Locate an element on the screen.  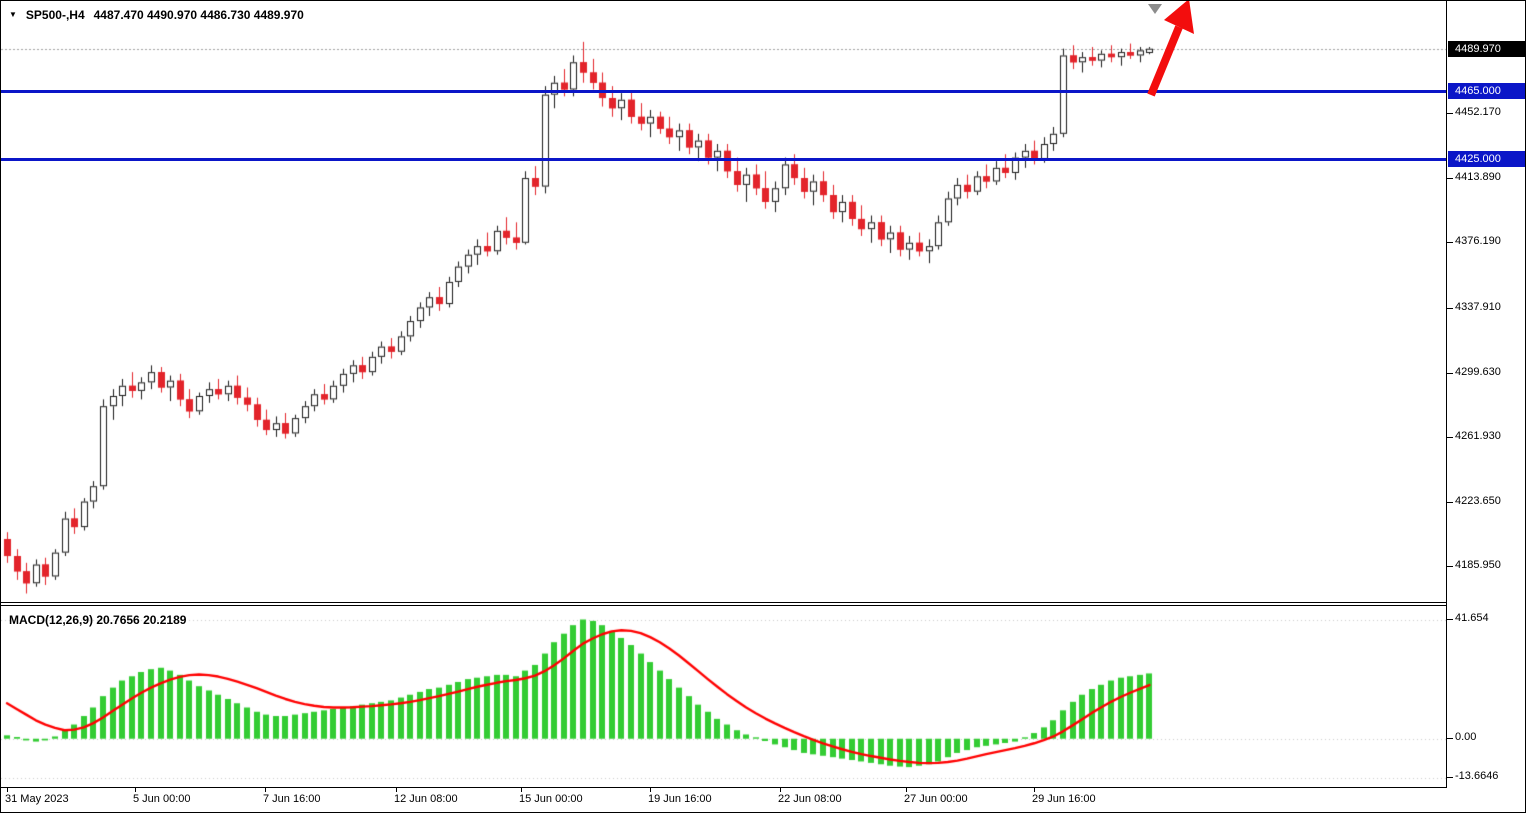
trend-arrow-head is located at coordinates (1179, 17).